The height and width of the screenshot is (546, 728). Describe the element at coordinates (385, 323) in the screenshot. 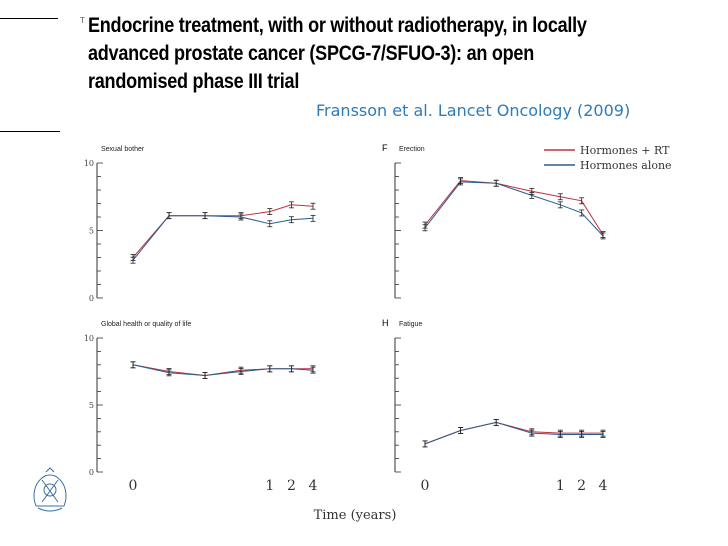

I see `panel-letter: H` at that location.